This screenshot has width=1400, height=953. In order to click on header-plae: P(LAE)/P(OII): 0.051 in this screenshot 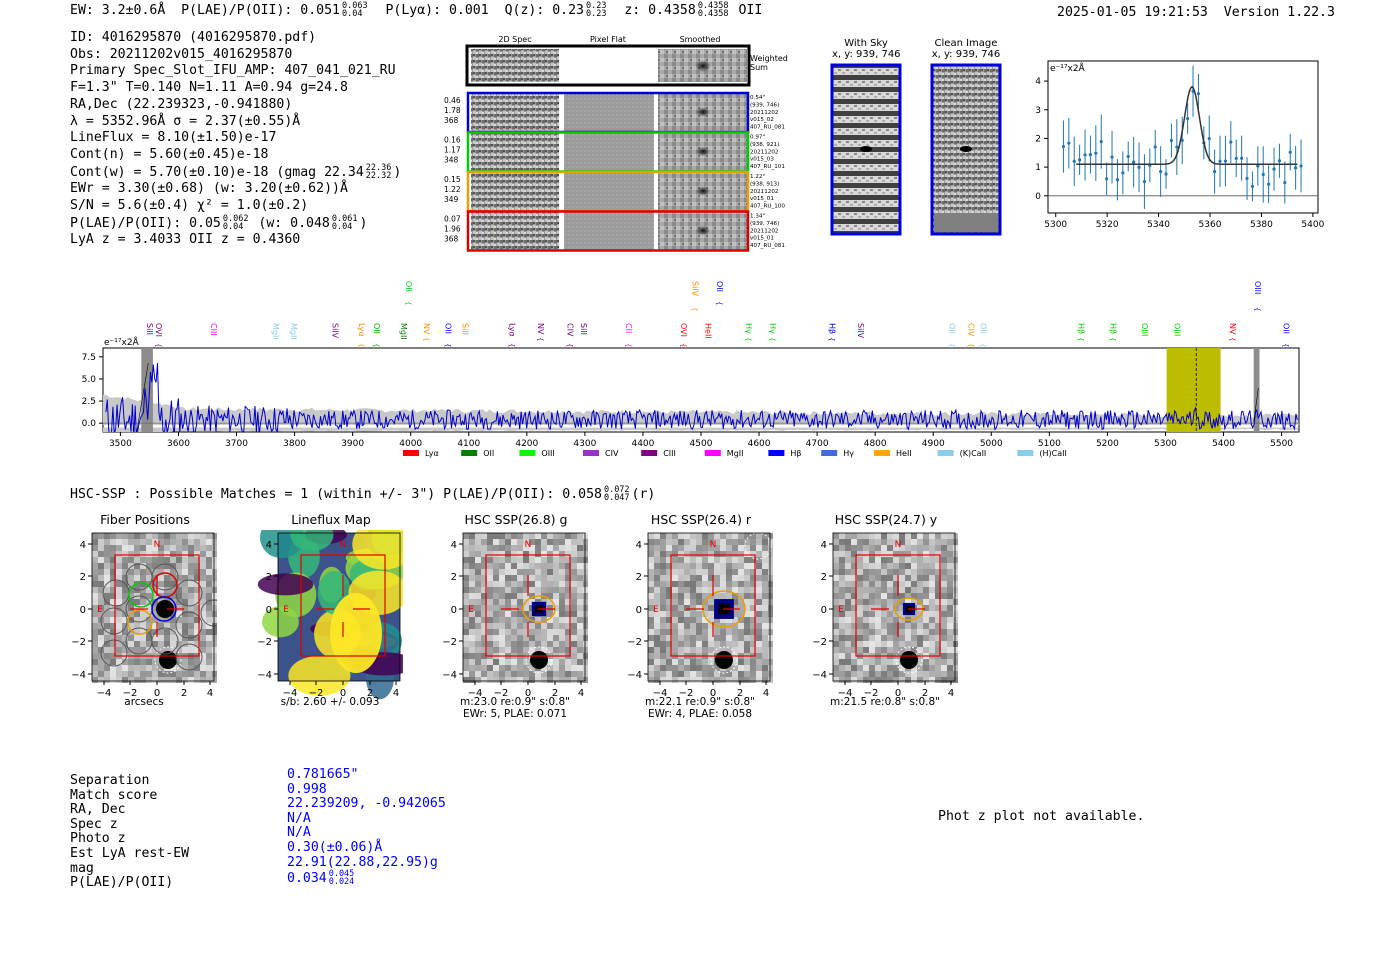, I will do `click(260, 10)`.